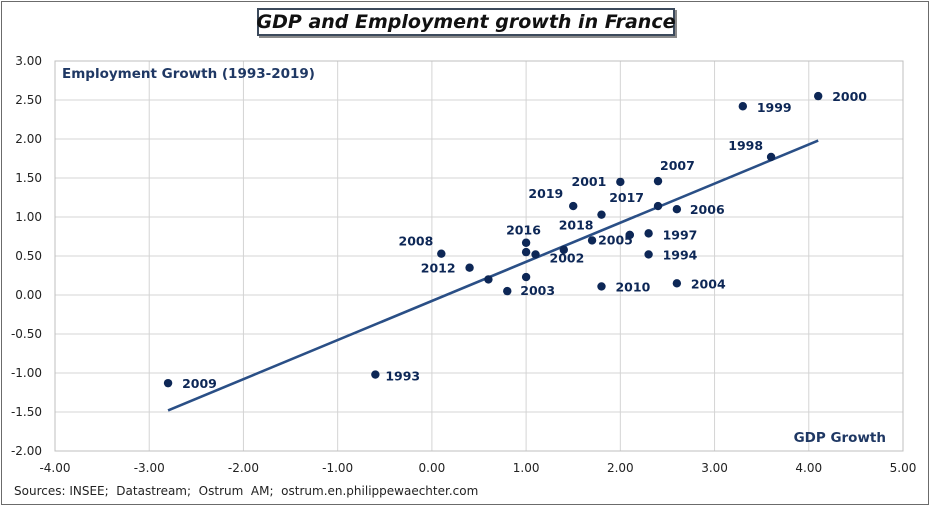 The width and height of the screenshot is (932, 508). I want to click on point-label: 2000, so click(849, 96).